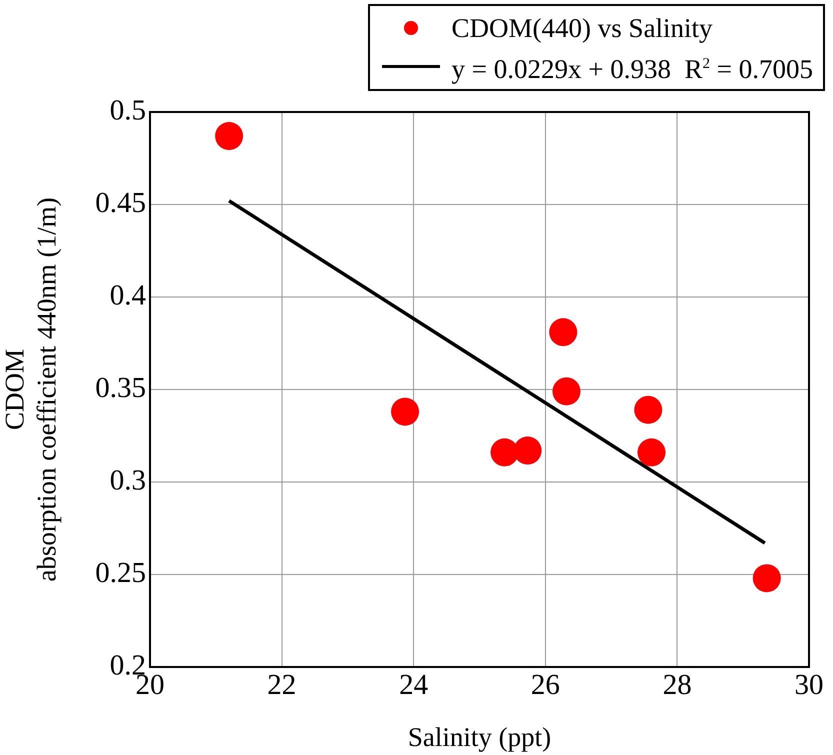  Describe the element at coordinates (582, 28) in the screenshot. I see `legend-label: CDOM(440) vs Salinity` at that location.